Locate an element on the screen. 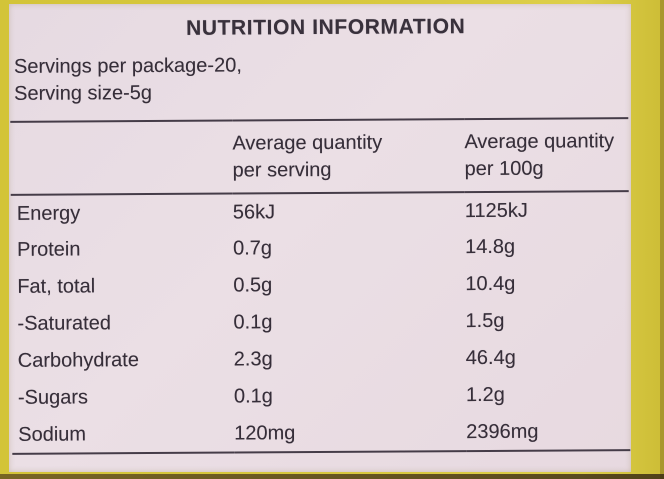 The width and height of the screenshot is (664, 479). label-title: NUTRITION INFORMATION is located at coordinates (325, 27).